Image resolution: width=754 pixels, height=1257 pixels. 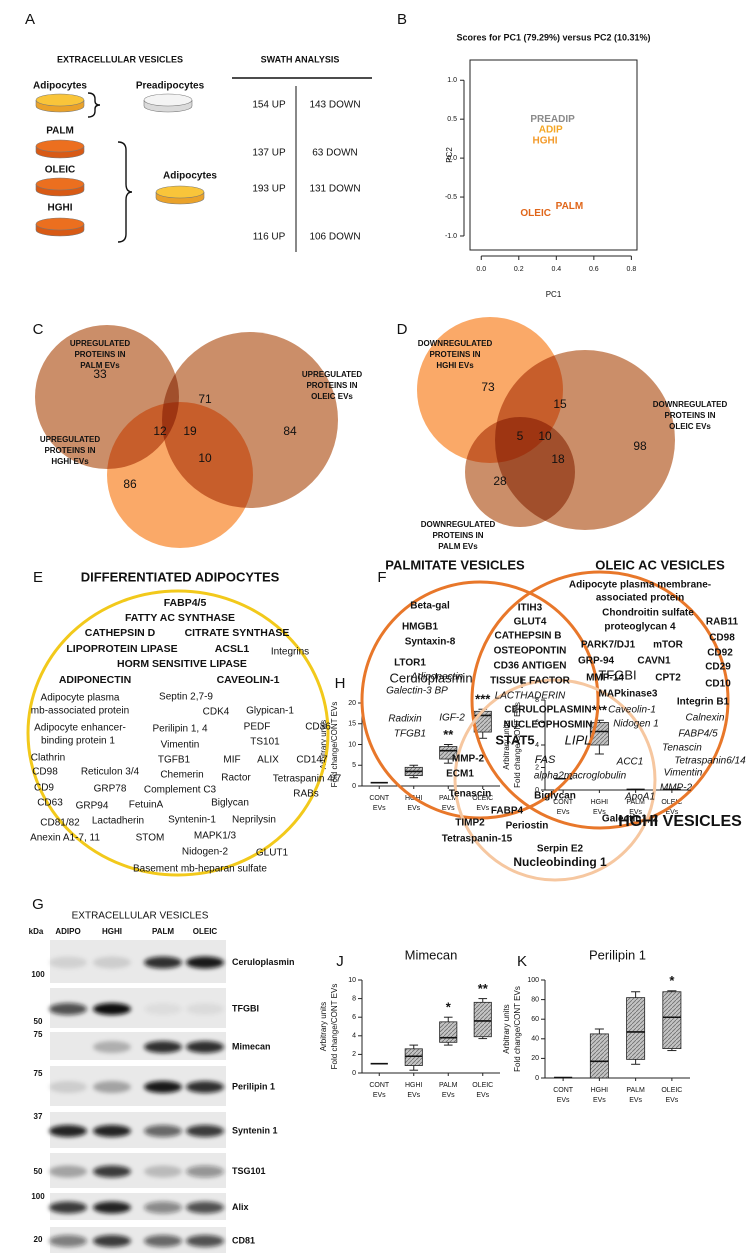 What do you see at coordinates (205, 399) in the screenshot?
I see `venn-count: 71` at bounding box center [205, 399].